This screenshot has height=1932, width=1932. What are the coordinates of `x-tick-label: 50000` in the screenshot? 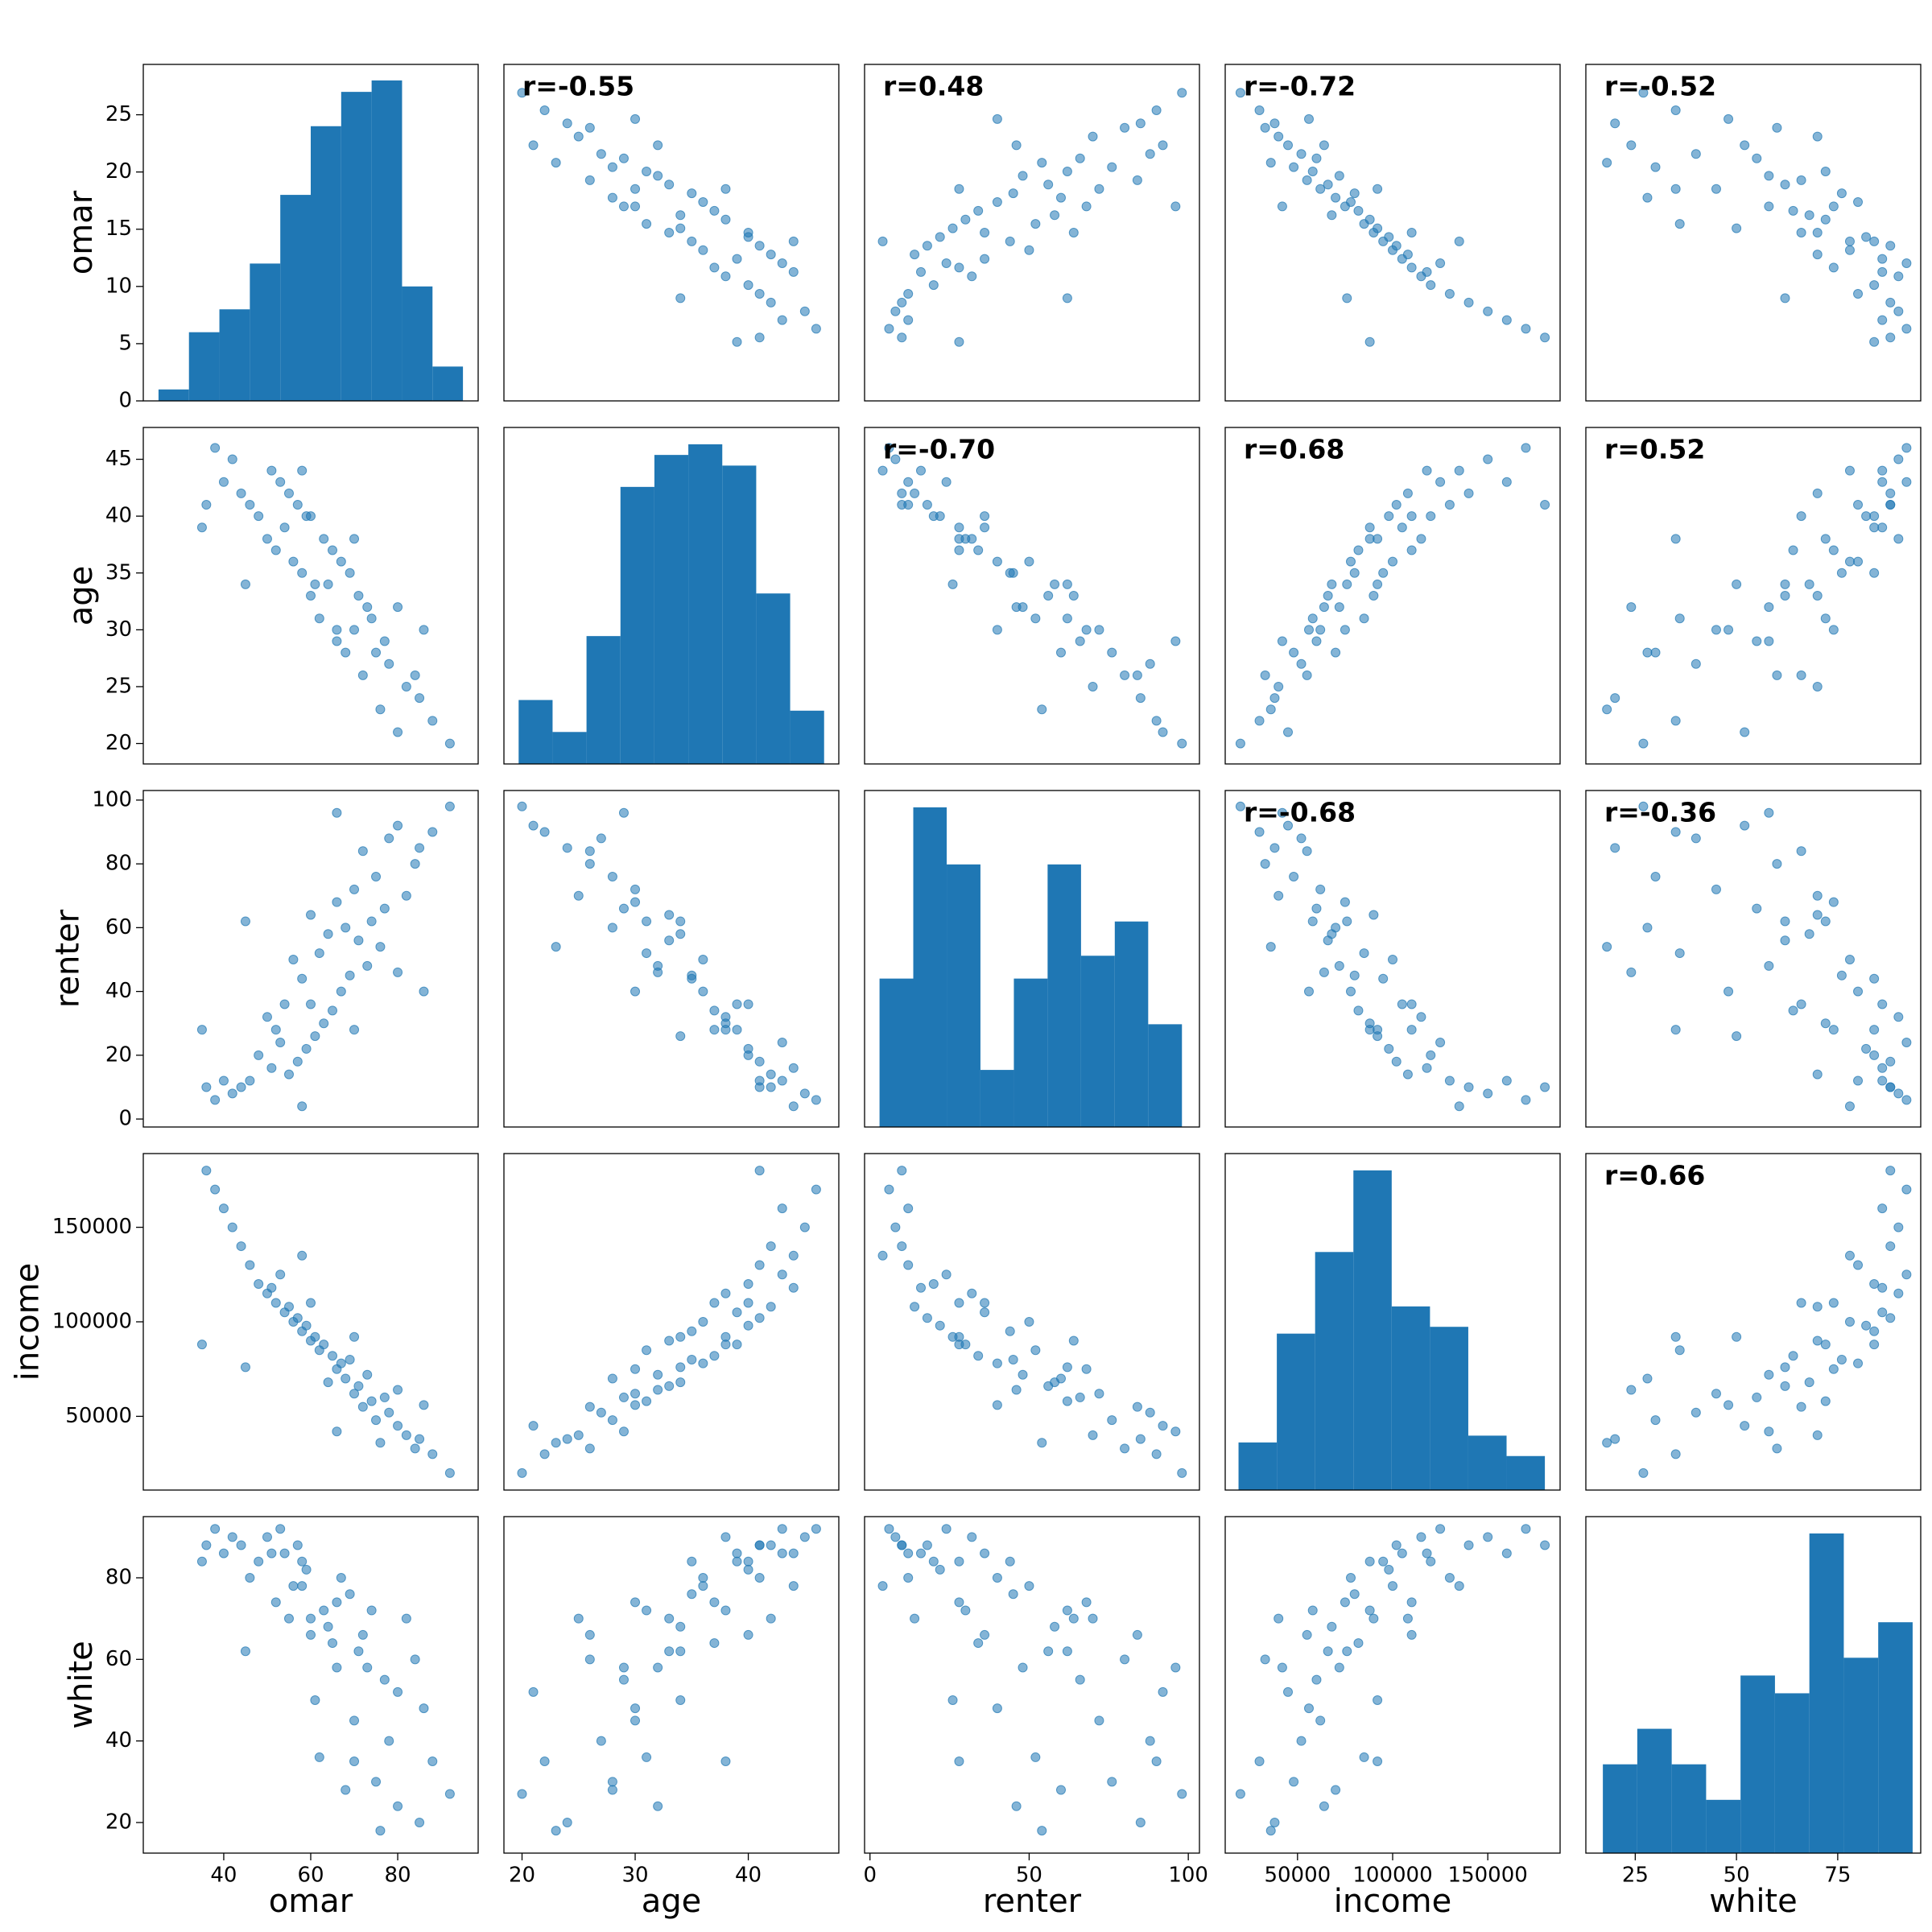 It's located at (1297, 1876).